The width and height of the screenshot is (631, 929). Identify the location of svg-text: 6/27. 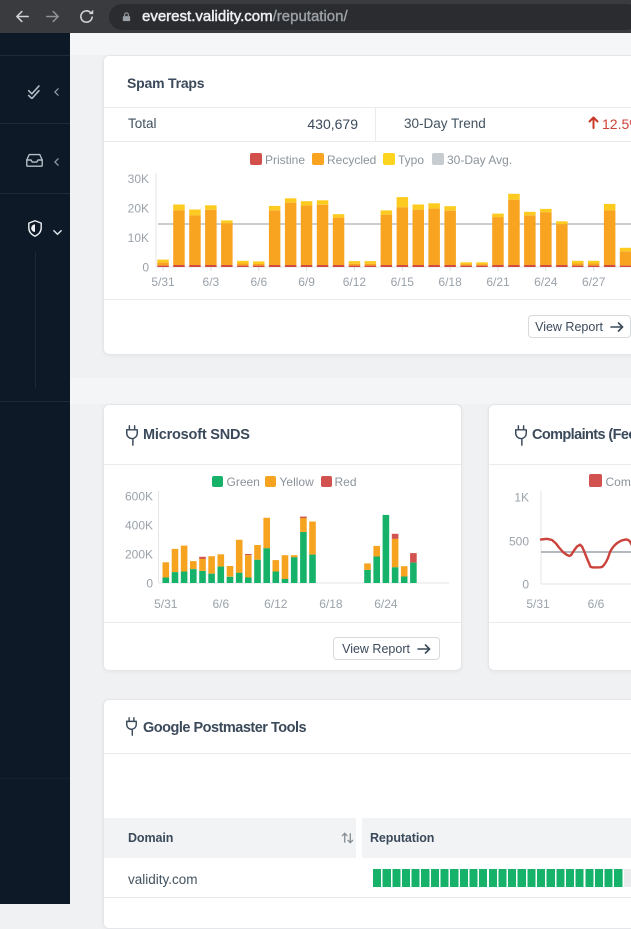
(594, 282).